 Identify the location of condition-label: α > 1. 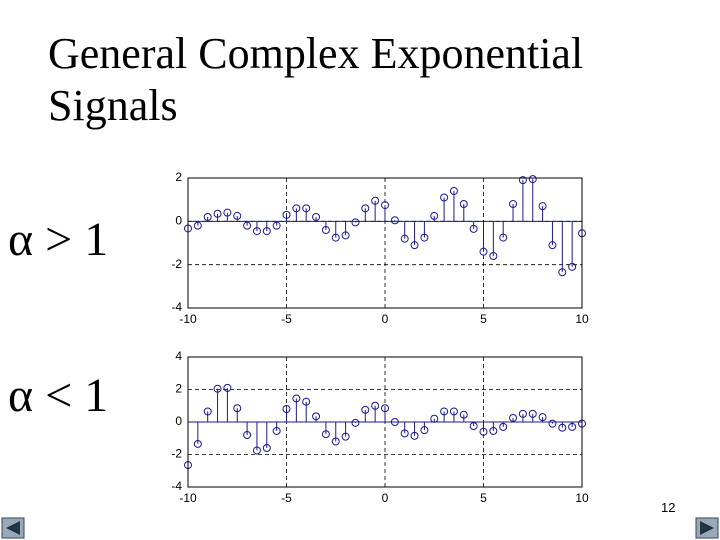
(58, 239).